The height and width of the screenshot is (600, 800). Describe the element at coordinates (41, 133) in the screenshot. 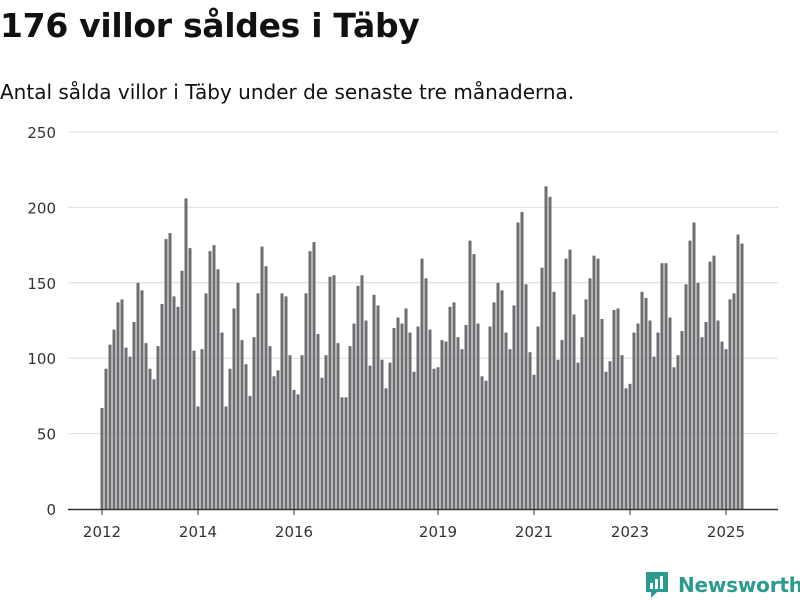

I see `y-tick-label: 250` at that location.